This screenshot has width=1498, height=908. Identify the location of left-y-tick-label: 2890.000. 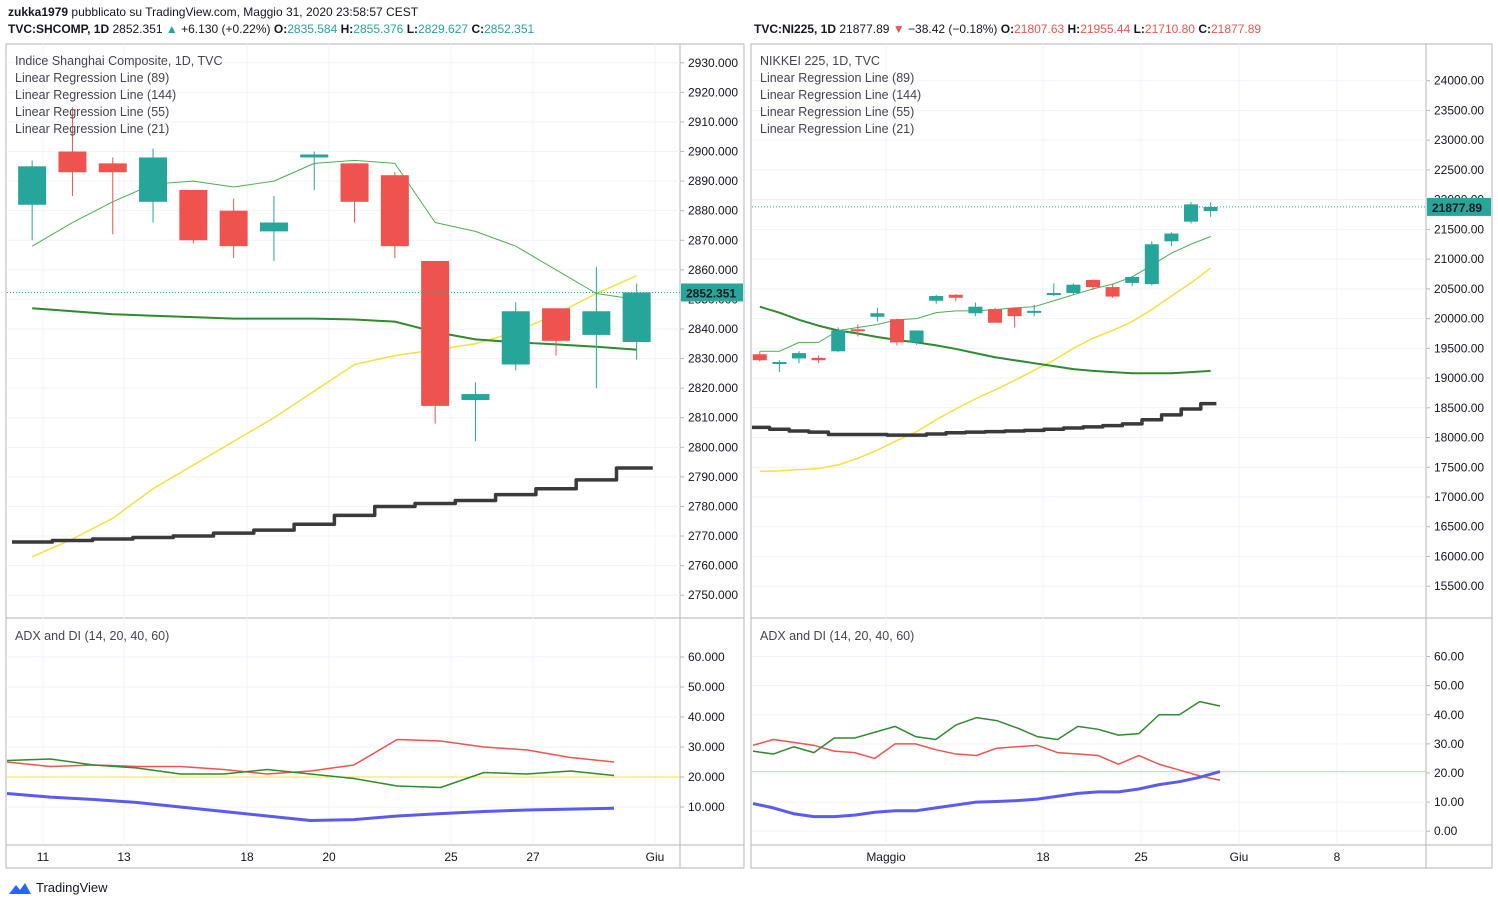
(713, 181).